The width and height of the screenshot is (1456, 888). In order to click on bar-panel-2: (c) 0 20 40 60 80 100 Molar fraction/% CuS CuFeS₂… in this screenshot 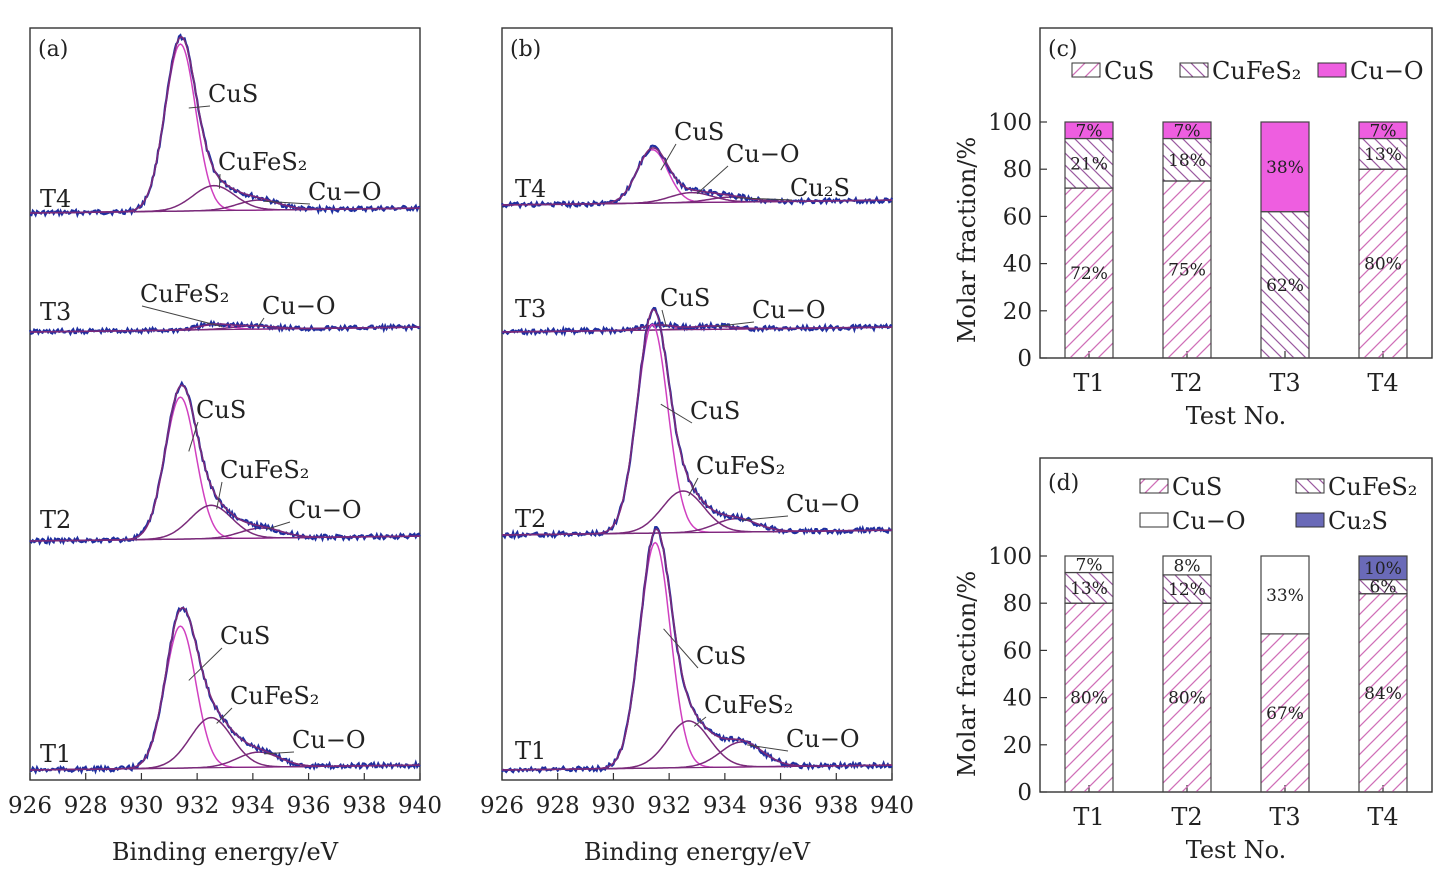, I will do `click(1193, 228)`.